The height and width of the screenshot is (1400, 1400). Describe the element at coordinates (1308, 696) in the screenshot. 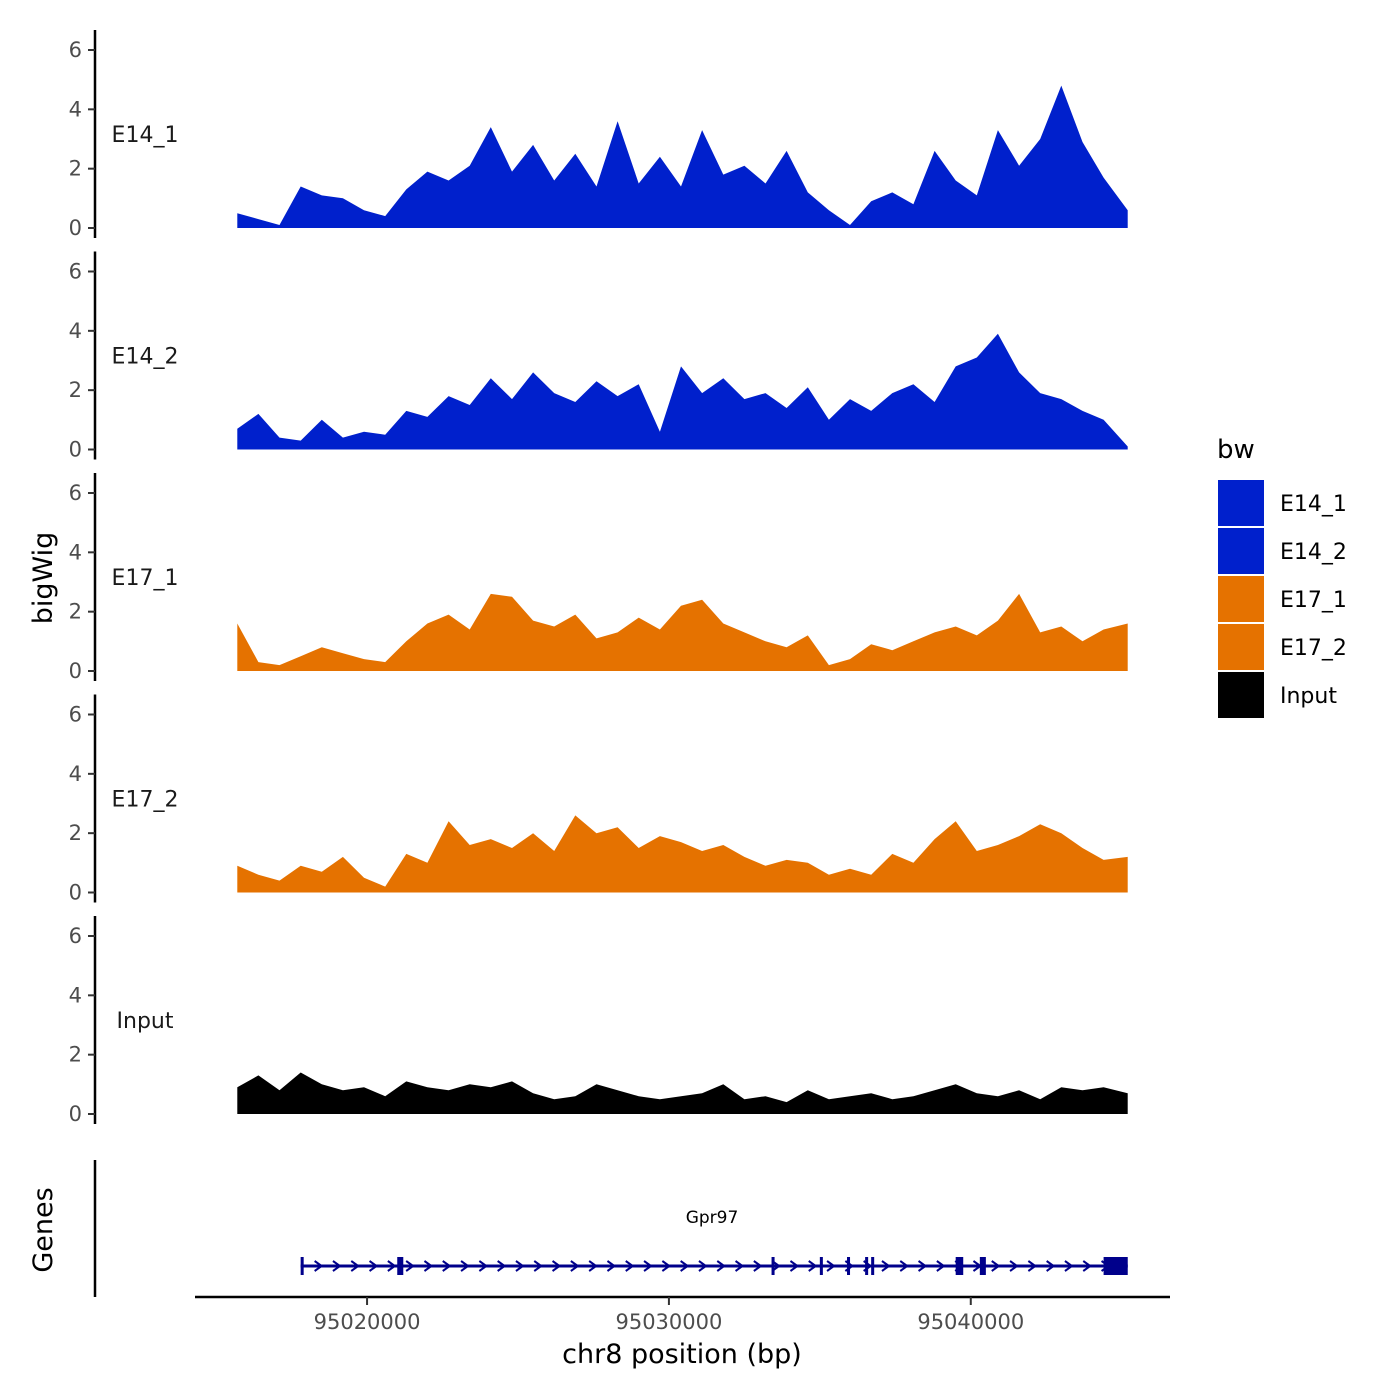

I see `legend-label-Input: Input` at that location.